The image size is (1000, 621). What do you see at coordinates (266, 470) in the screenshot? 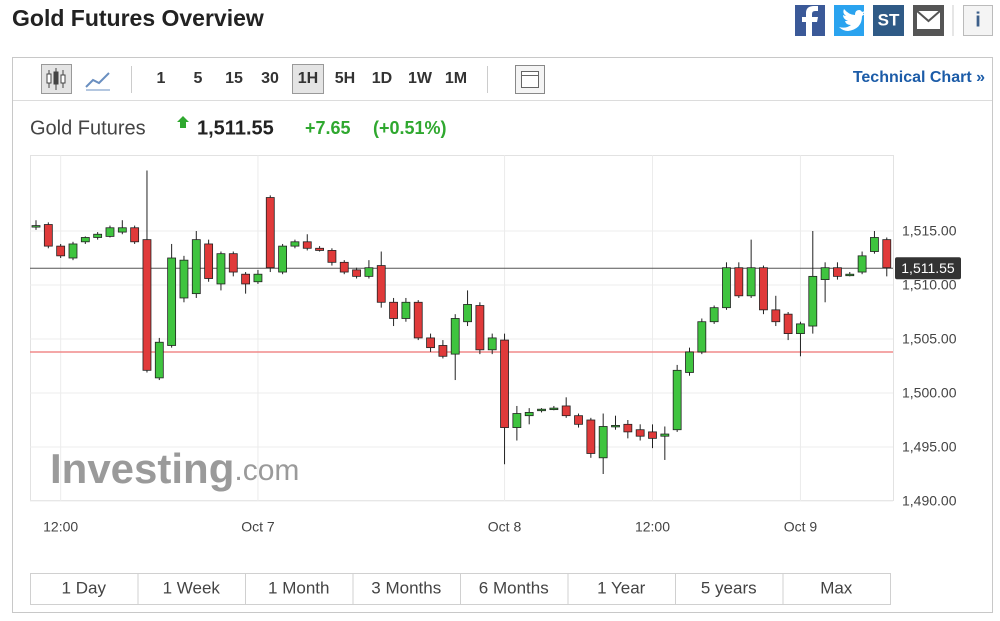
I see `watermark-suffix: .com` at bounding box center [266, 470].